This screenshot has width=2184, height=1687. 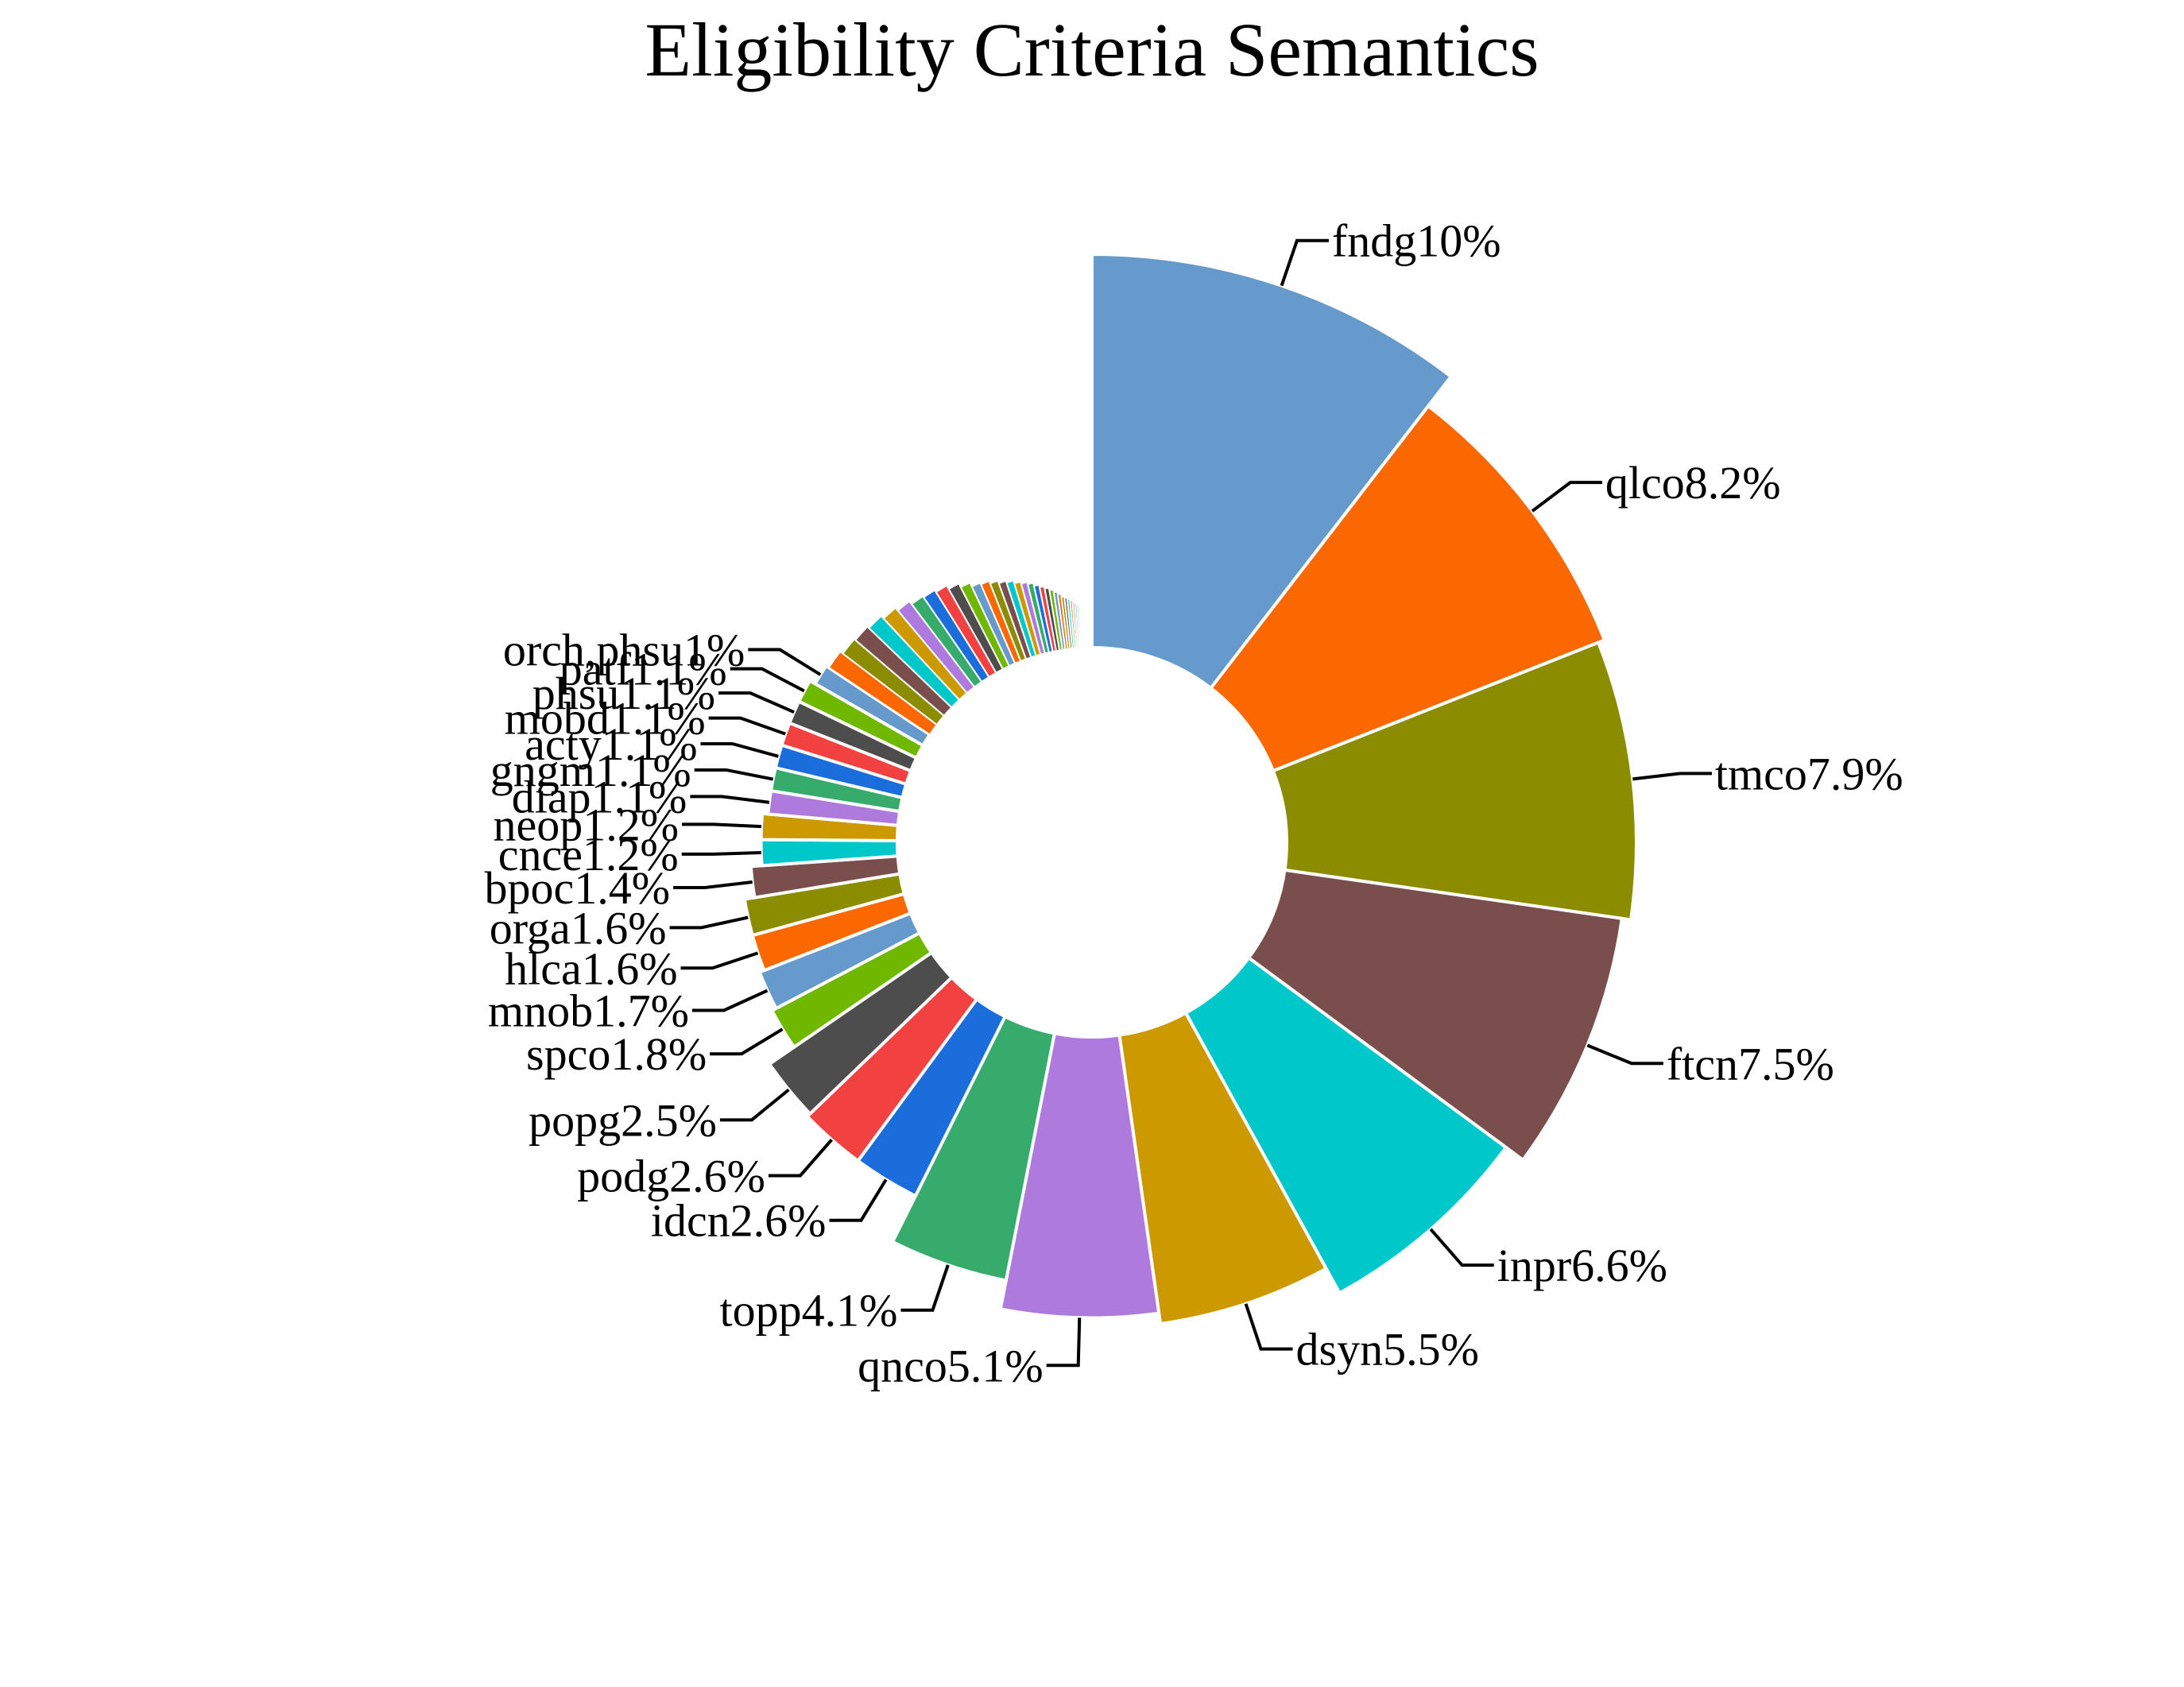 What do you see at coordinates (1693, 483) in the screenshot?
I see `slice-label: qlco8.2%` at bounding box center [1693, 483].